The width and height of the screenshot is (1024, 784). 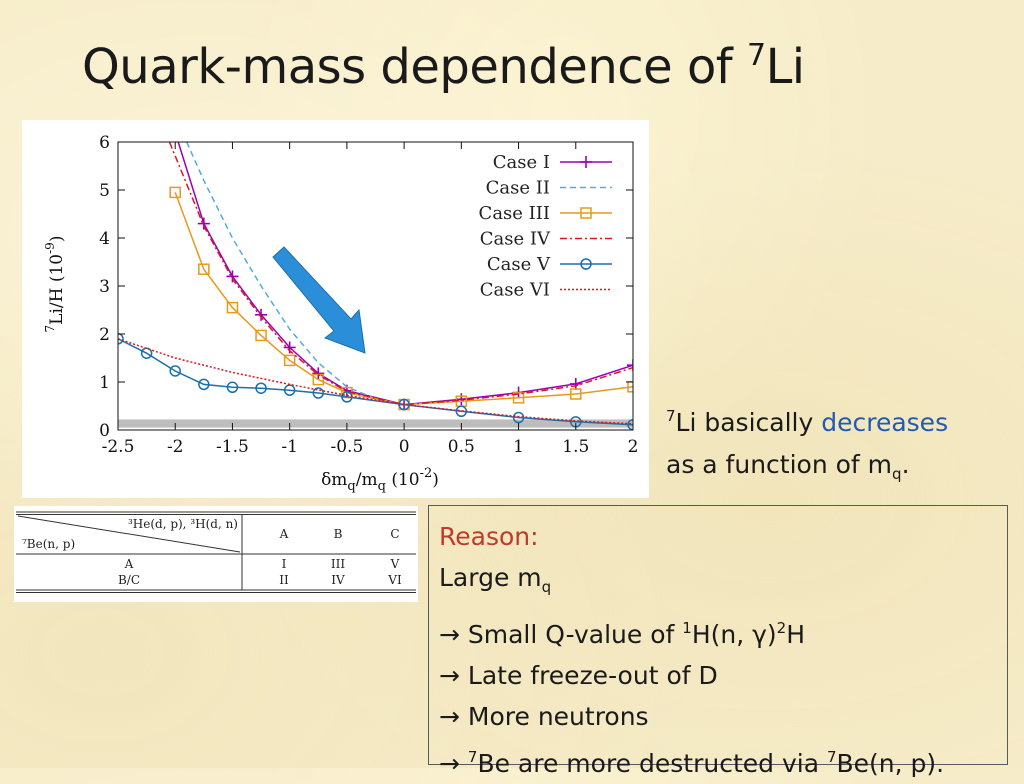 I want to click on case-ii-series, so click(x=295, y=274).